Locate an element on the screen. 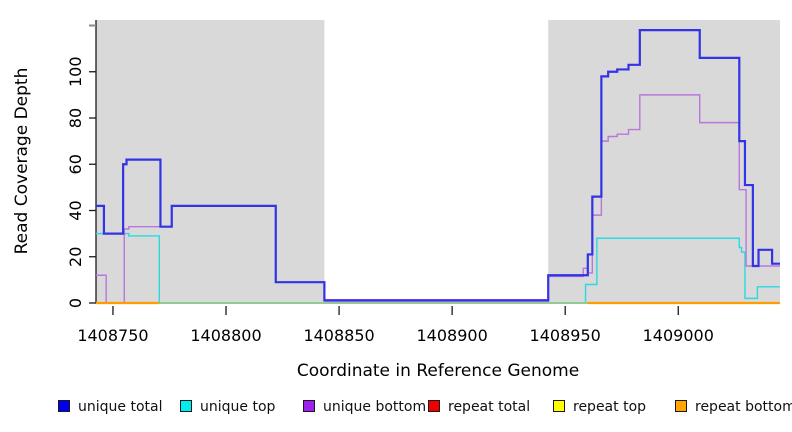  legend-label: repeat total is located at coordinates (489, 407).